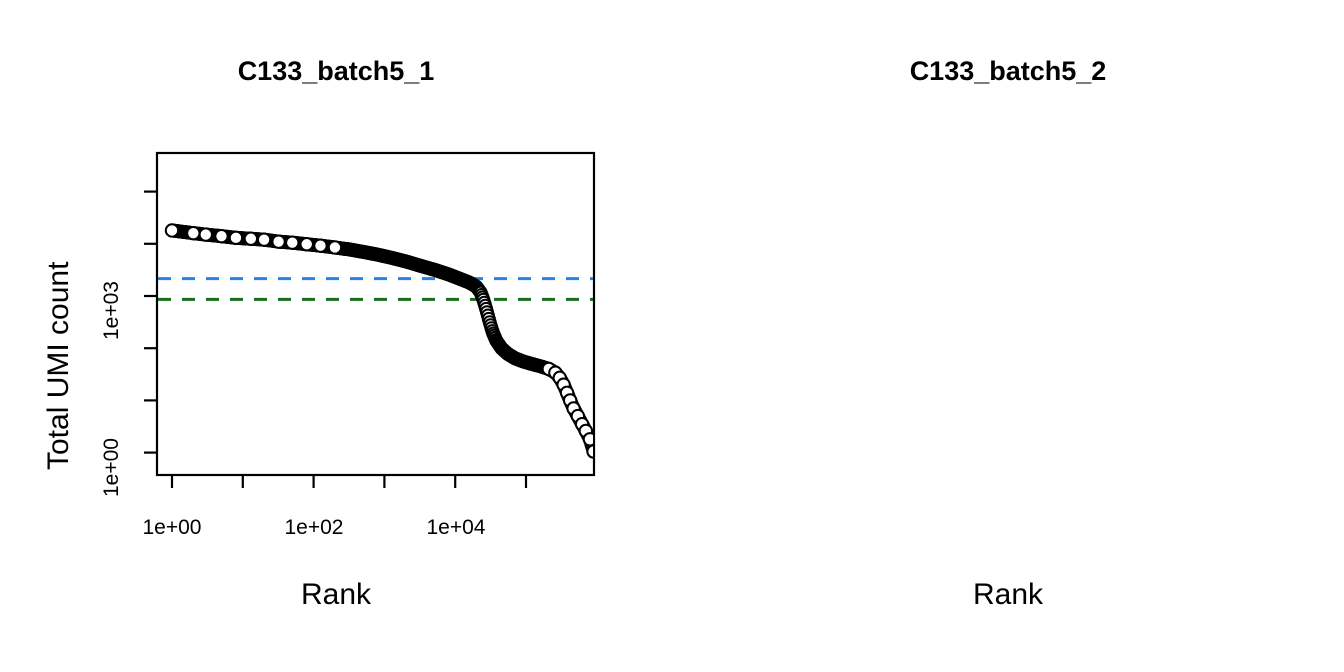 This screenshot has height=672, width=1344. Describe the element at coordinates (314, 527) in the screenshot. I see `x-tick-label-1-1e02: 1e+02` at that location.